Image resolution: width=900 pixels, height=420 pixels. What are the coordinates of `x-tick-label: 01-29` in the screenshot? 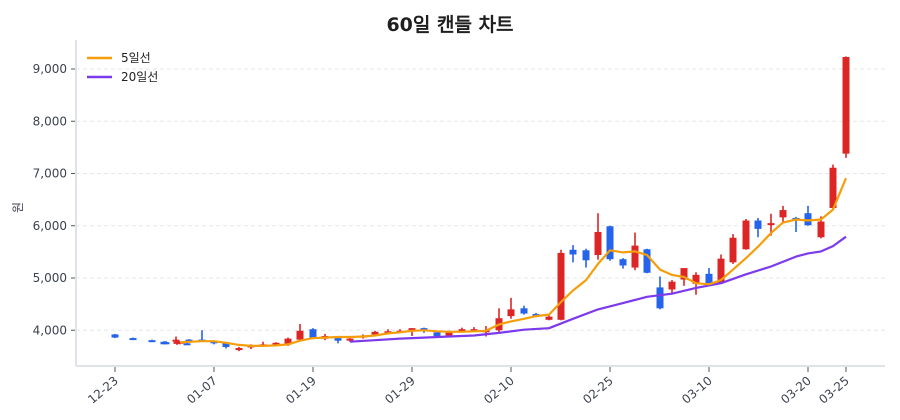 It's located at (400, 390).